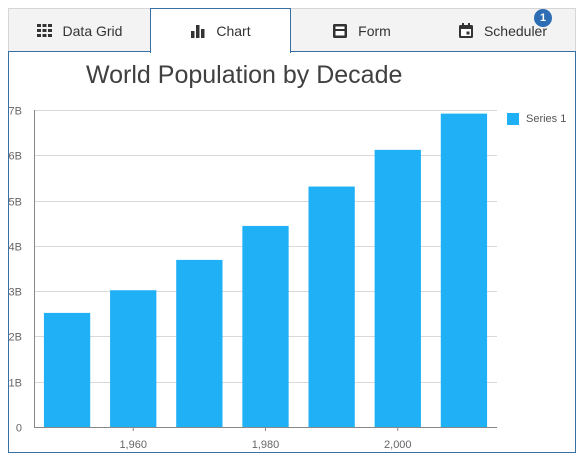 The height and width of the screenshot is (461, 584). I want to click on y-tick-label: 6B, so click(15, 157).